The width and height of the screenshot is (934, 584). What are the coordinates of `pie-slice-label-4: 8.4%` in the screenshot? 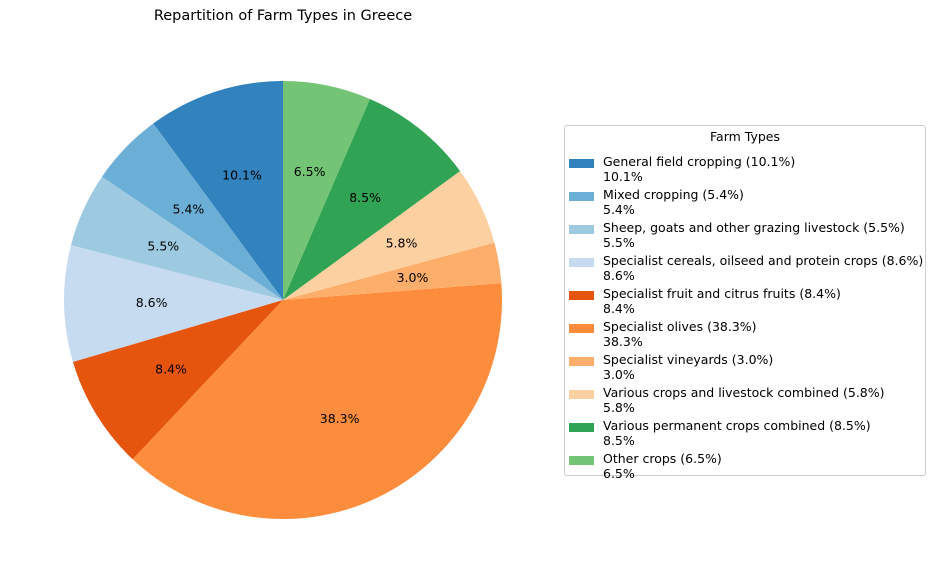 It's located at (171, 368).